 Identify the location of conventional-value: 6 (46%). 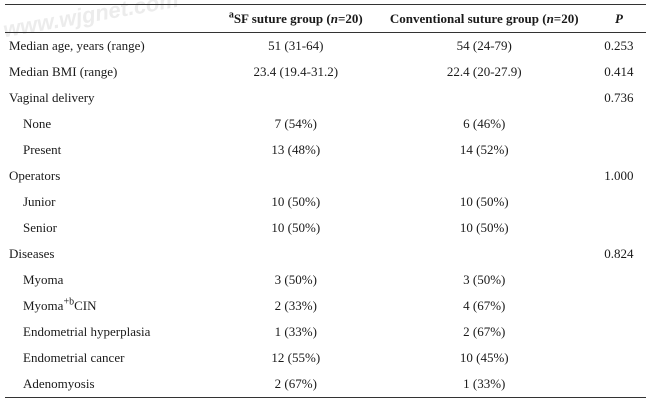
(484, 123).